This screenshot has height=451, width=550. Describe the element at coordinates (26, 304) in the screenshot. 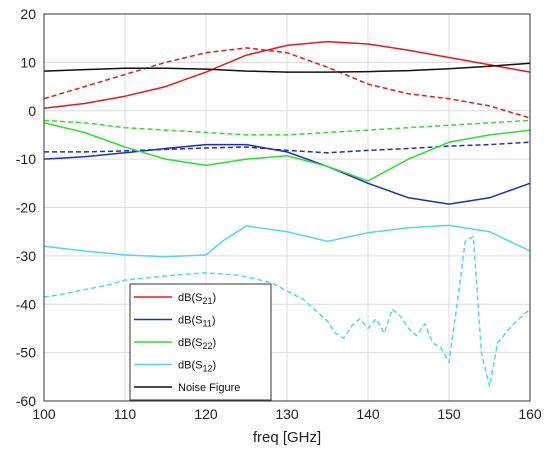

I see `y-tick-label: -40` at that location.